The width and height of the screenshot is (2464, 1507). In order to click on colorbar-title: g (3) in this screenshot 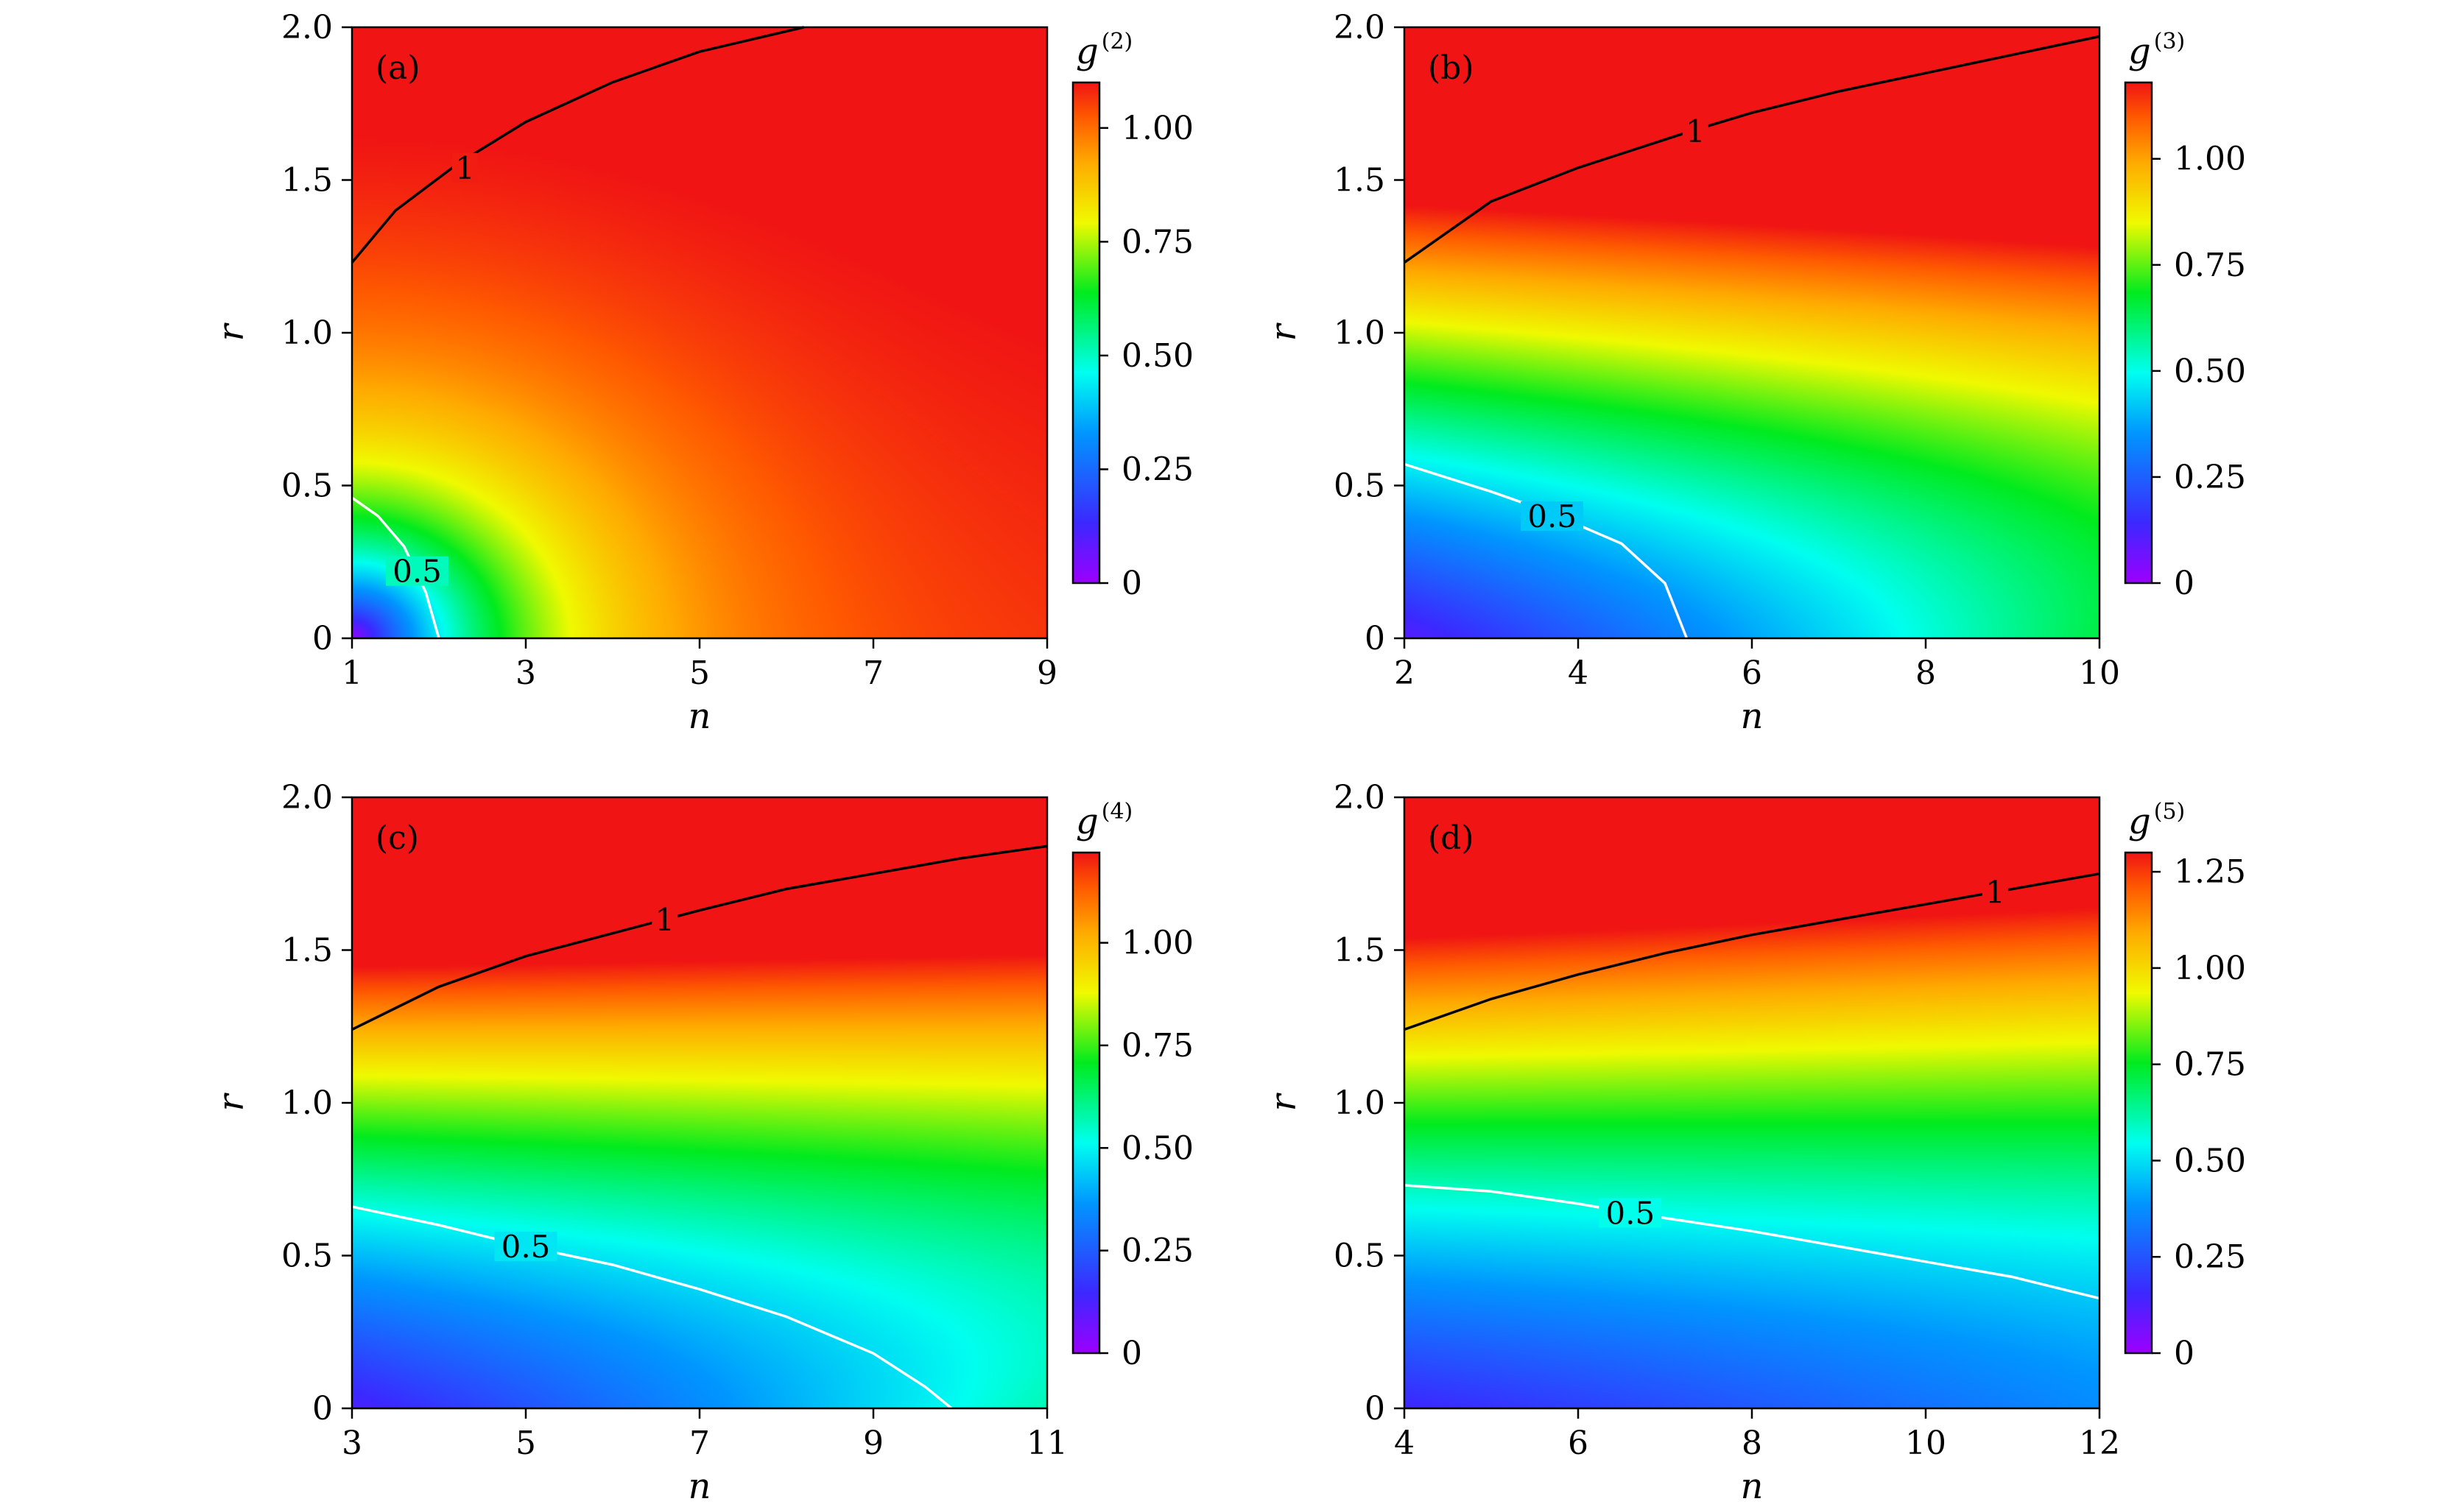, I will do `click(2156, 50)`.